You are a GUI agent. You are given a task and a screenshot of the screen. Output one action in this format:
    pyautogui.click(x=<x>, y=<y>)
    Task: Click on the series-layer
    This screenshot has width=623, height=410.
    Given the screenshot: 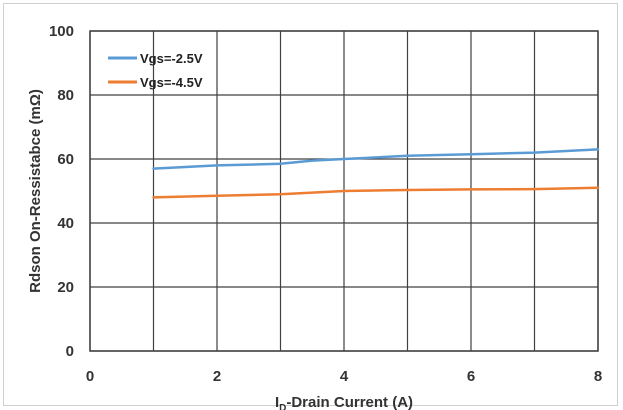 What is the action you would take?
    pyautogui.click(x=376, y=173)
    